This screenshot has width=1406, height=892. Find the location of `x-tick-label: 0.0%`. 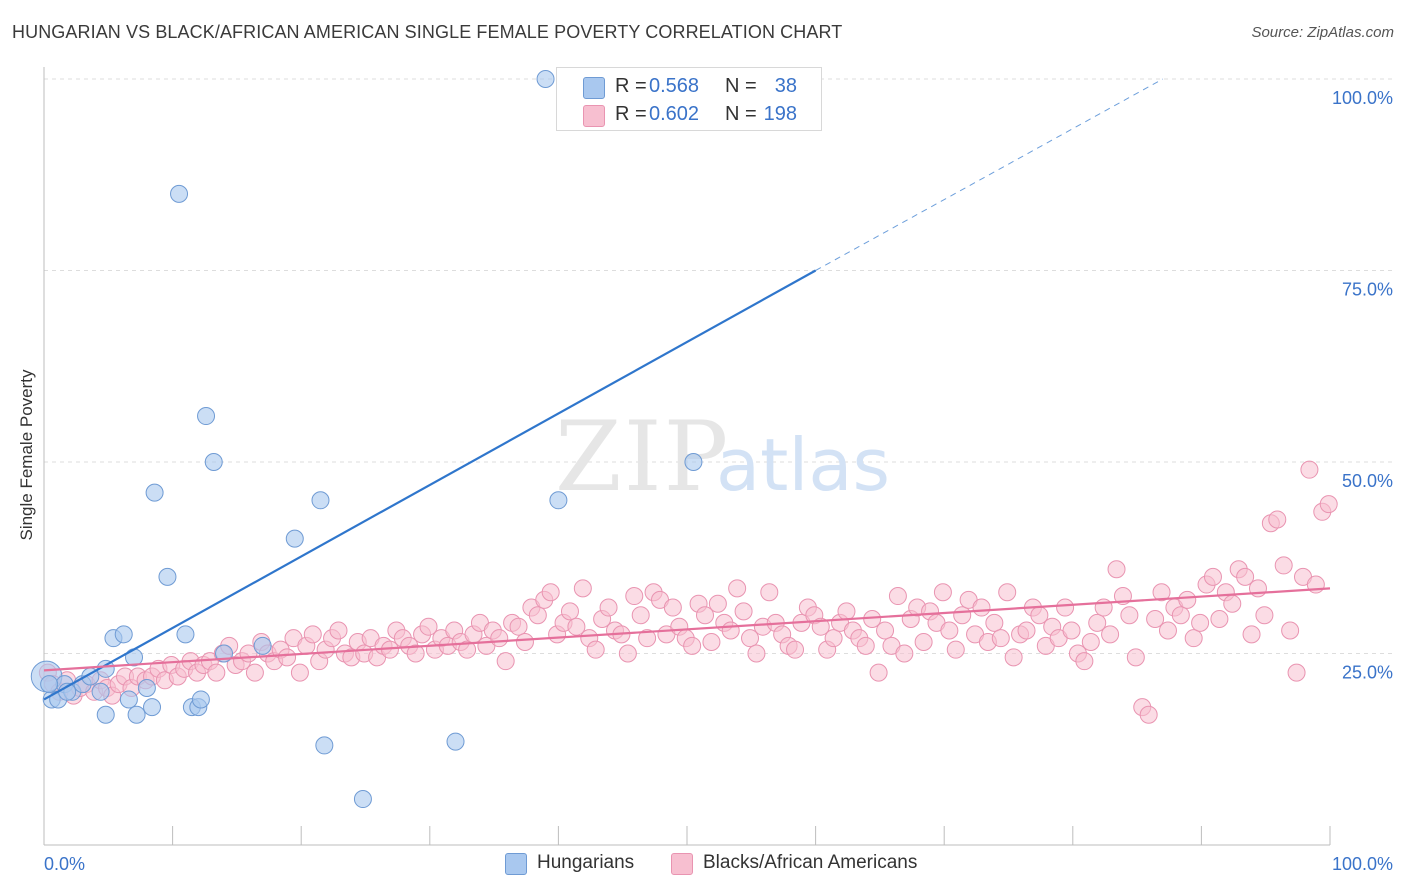

x-tick-label: 0.0% is located at coordinates (64, 864).